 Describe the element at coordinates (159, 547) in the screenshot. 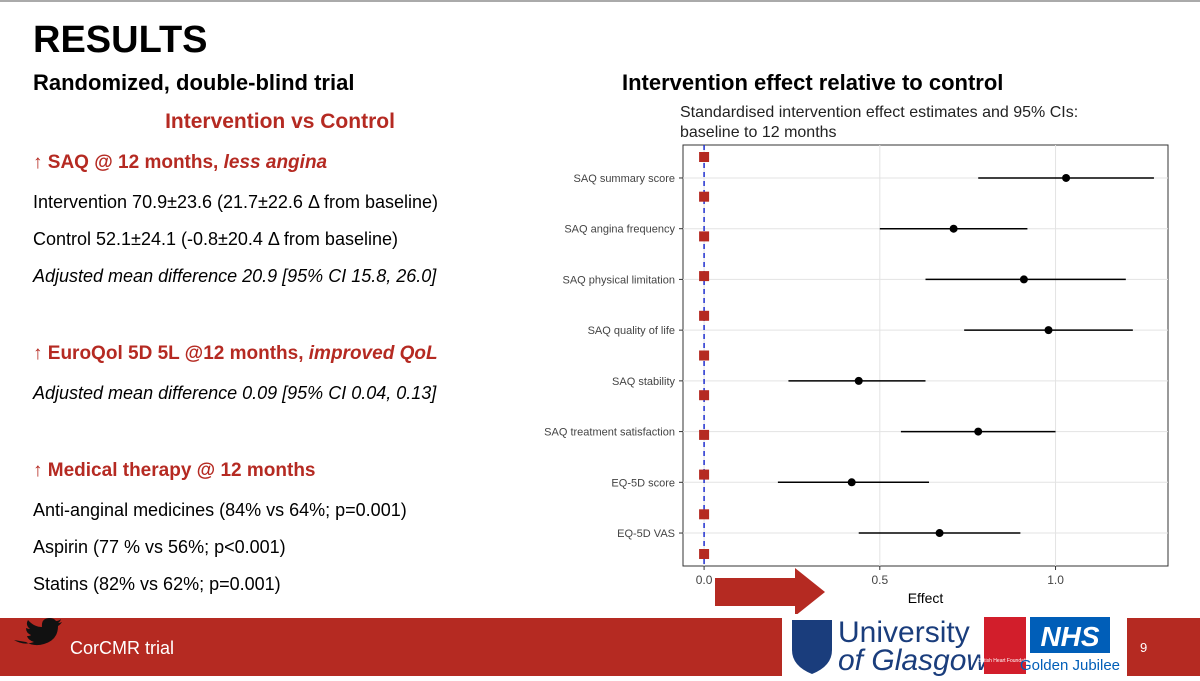

I see `result-line: Aspirin (77 % vs 56%; p<0.001)` at that location.